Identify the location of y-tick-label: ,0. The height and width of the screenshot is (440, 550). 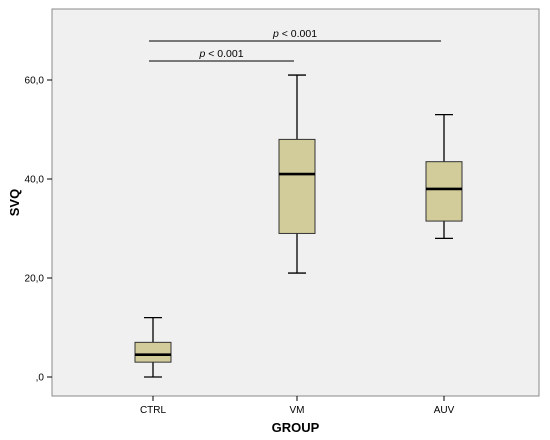
(40, 378).